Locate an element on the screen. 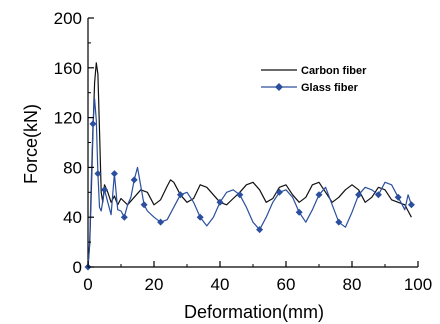  x-axis-title: Deformation(mm) is located at coordinates (254, 312).